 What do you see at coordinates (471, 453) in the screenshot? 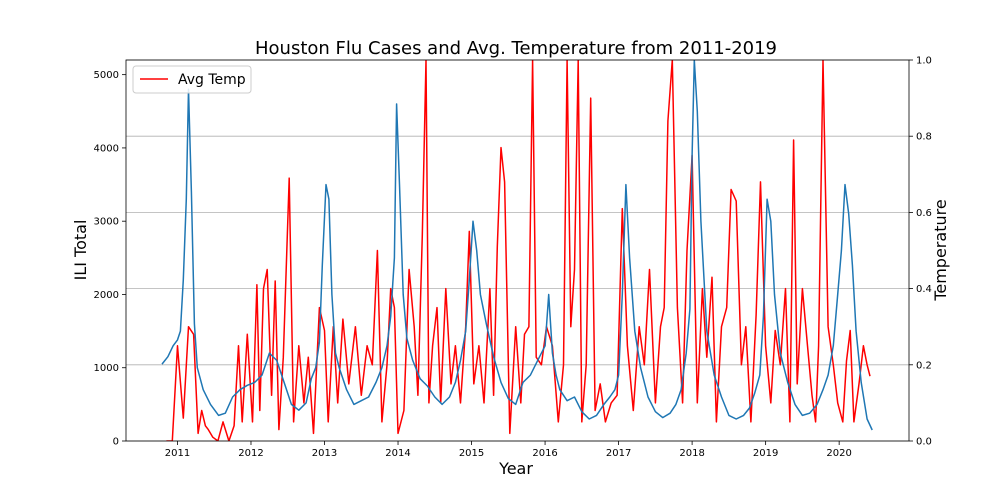
I see `x-tick-label-2015: 2015` at bounding box center [471, 453].